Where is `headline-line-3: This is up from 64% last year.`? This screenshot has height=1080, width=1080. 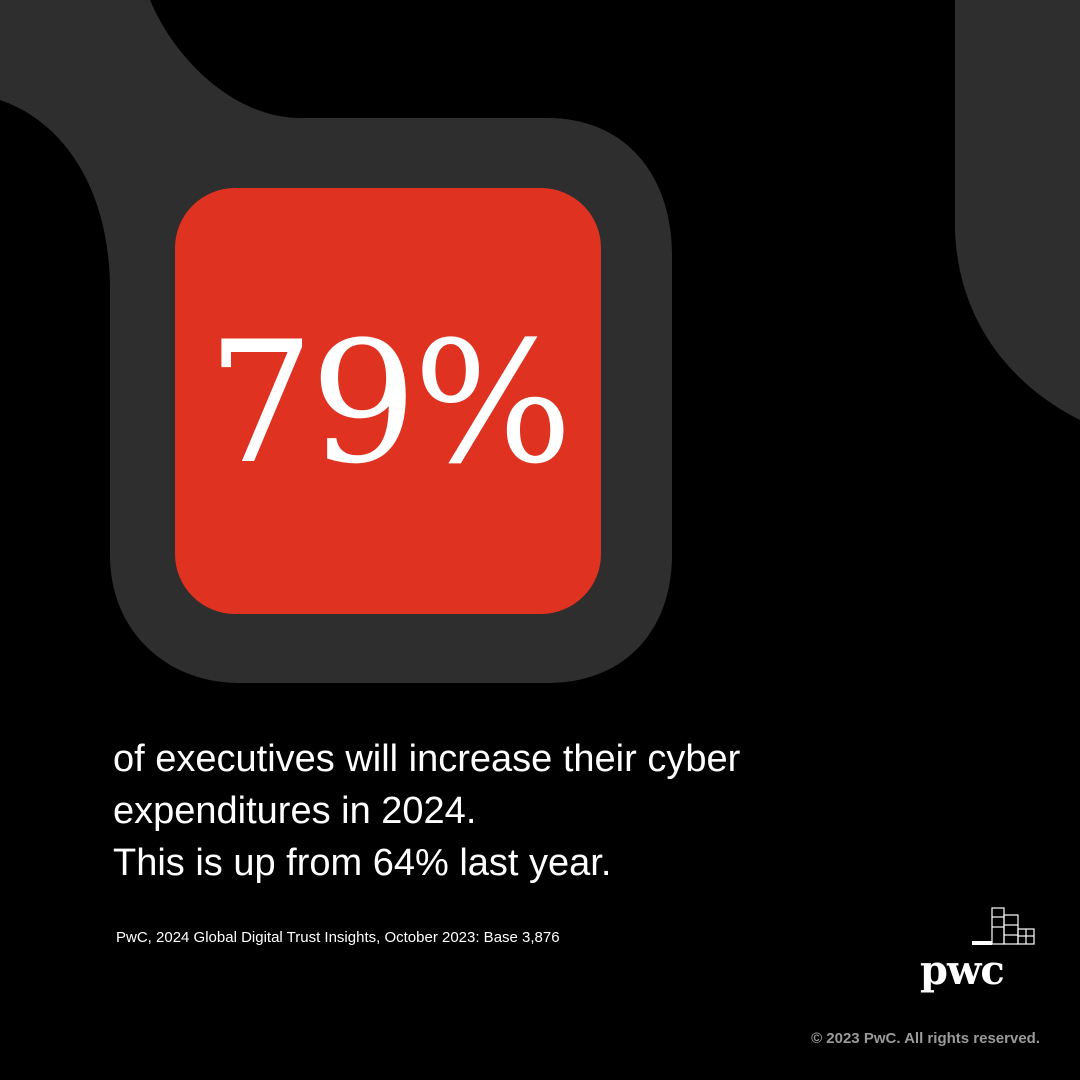
headline-line-3: This is up from 64% last year. is located at coordinates (362, 863).